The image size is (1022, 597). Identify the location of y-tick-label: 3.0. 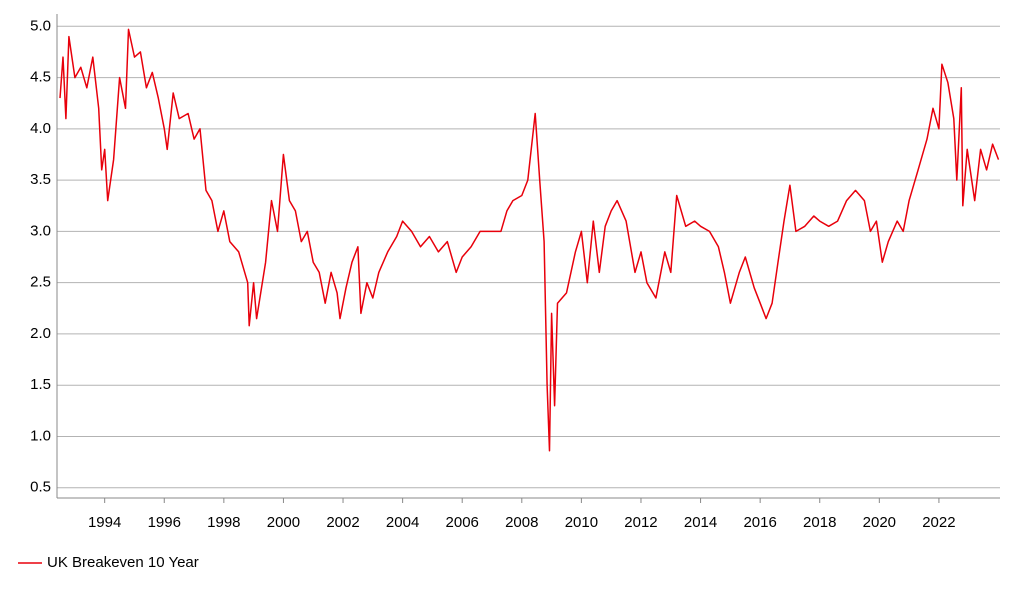
(40, 230).